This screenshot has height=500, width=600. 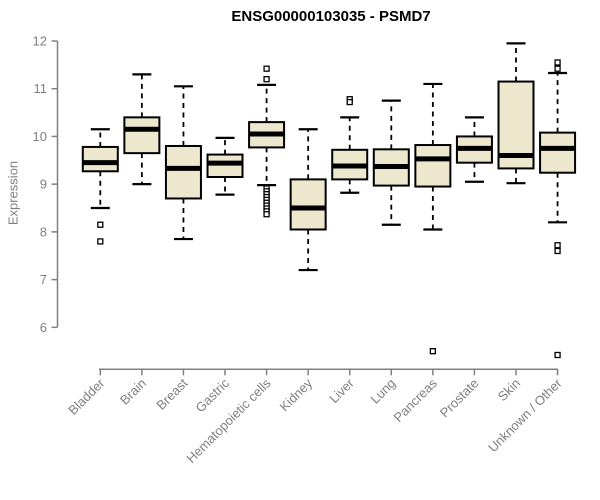 I want to click on y-tick-label: 12, so click(x=40, y=41).